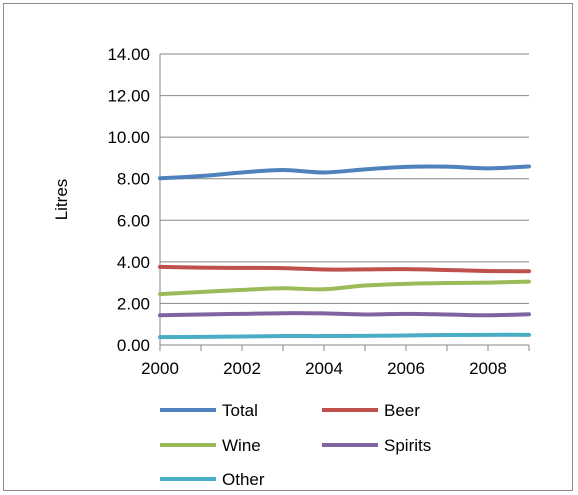  I want to click on y-tick-label: 10.00, so click(128, 137).